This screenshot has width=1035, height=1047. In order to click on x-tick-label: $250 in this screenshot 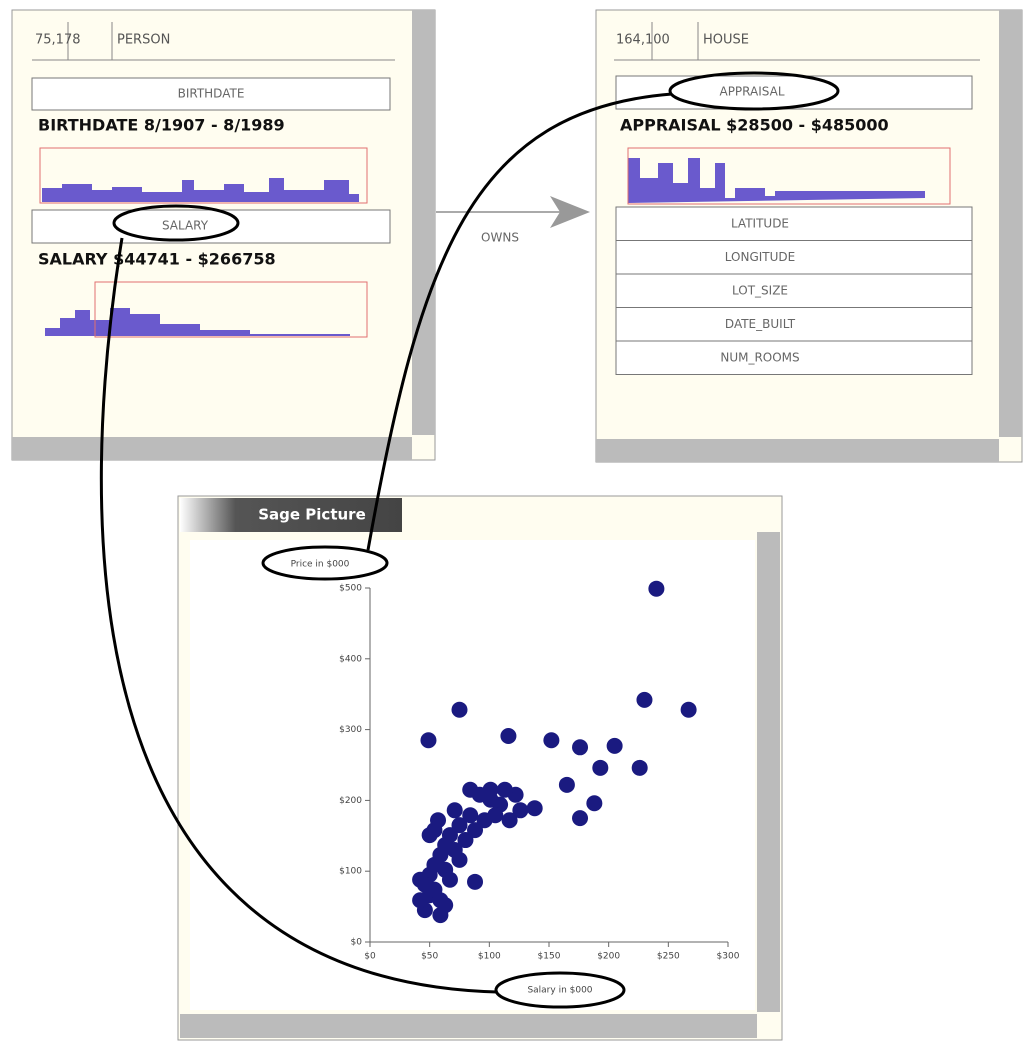, I will do `click(668, 957)`.